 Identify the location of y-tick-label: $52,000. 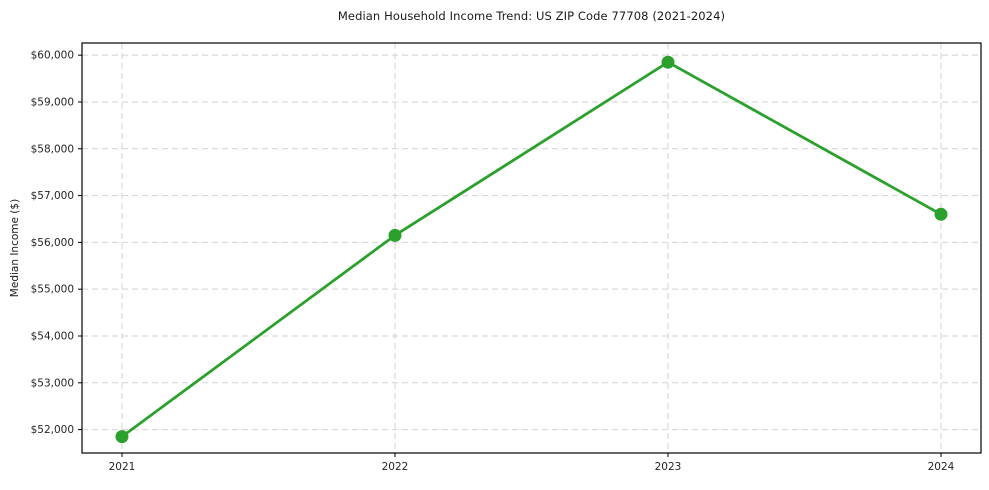
(52, 430).